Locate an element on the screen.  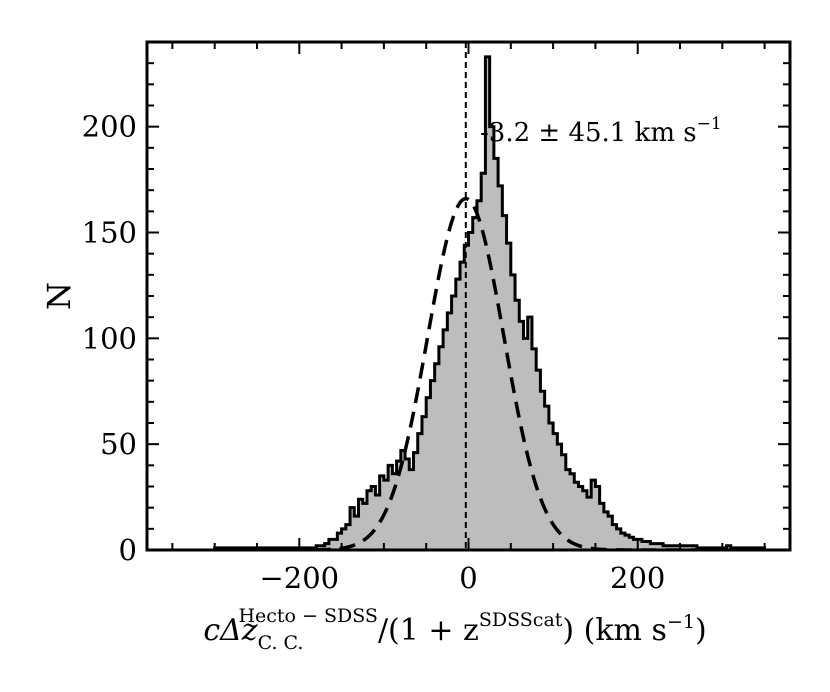
y-tick-label: 200 is located at coordinates (109, 127).